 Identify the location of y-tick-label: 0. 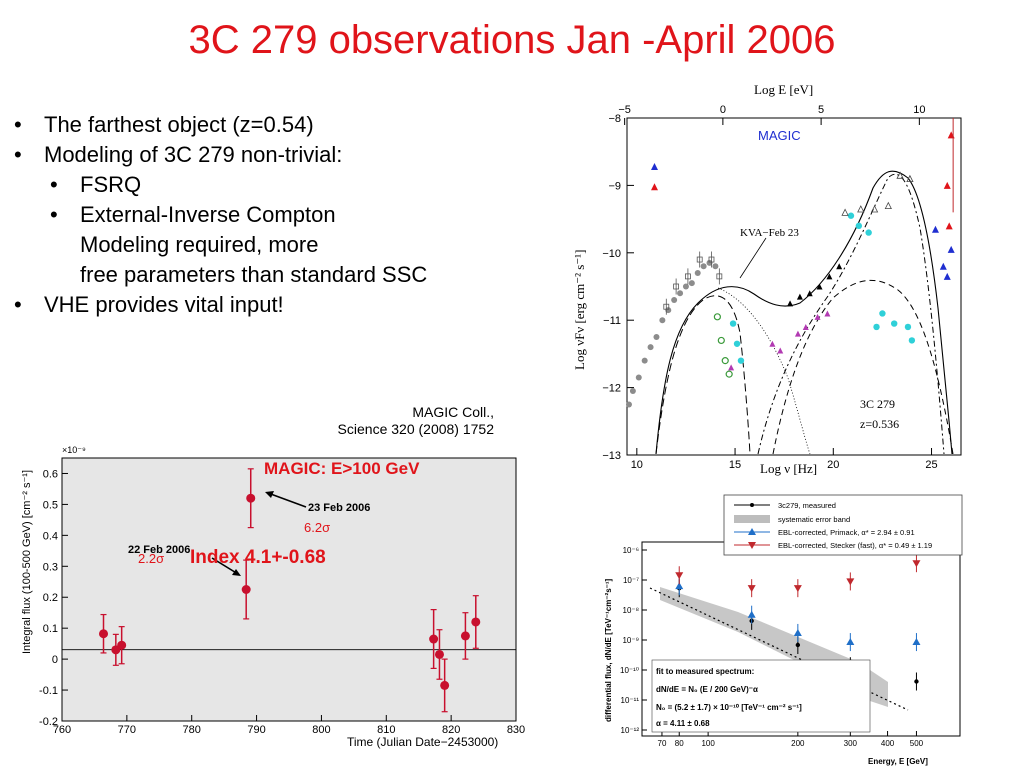
(55, 660).